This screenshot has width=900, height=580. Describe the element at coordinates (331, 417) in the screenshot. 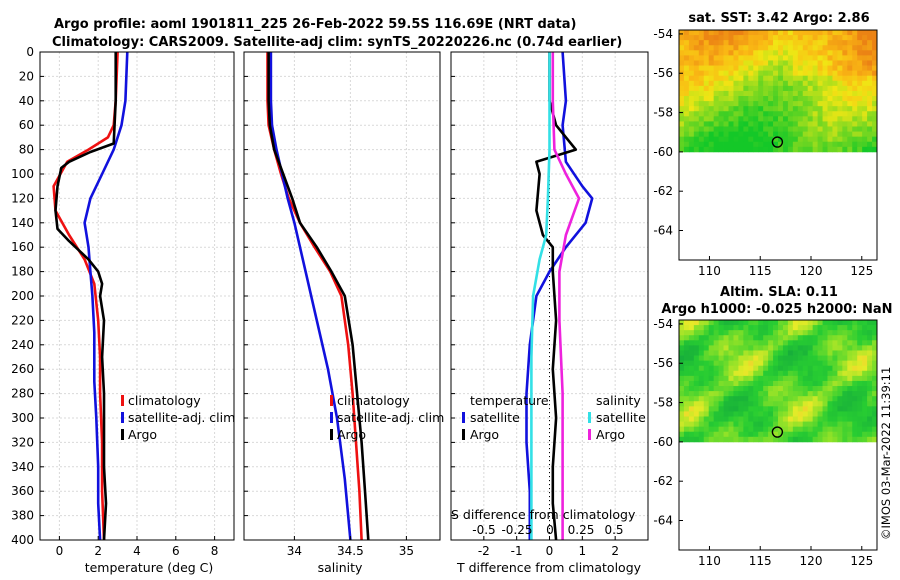

I see `legend-swatch-satellite` at that location.